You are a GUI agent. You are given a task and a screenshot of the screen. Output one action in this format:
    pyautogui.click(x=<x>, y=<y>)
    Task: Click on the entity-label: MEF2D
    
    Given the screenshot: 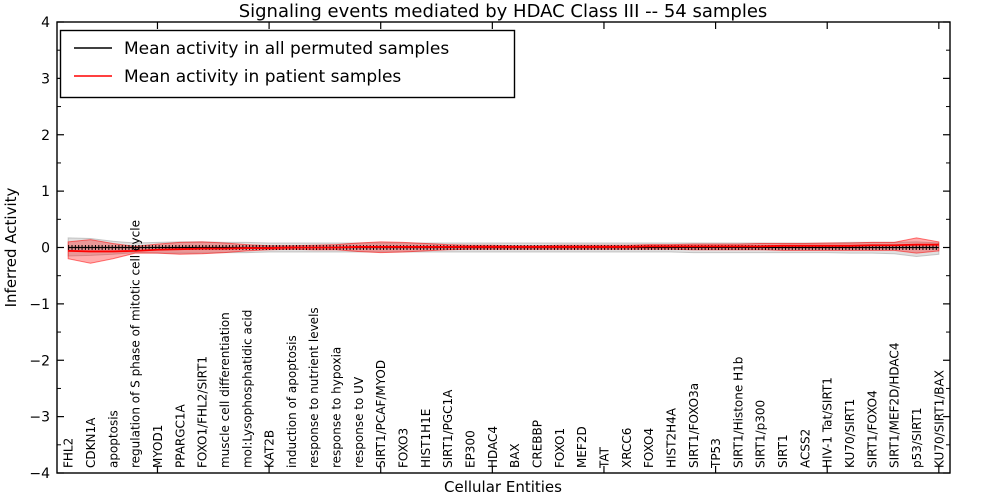 What is the action you would take?
    pyautogui.click(x=582, y=447)
    